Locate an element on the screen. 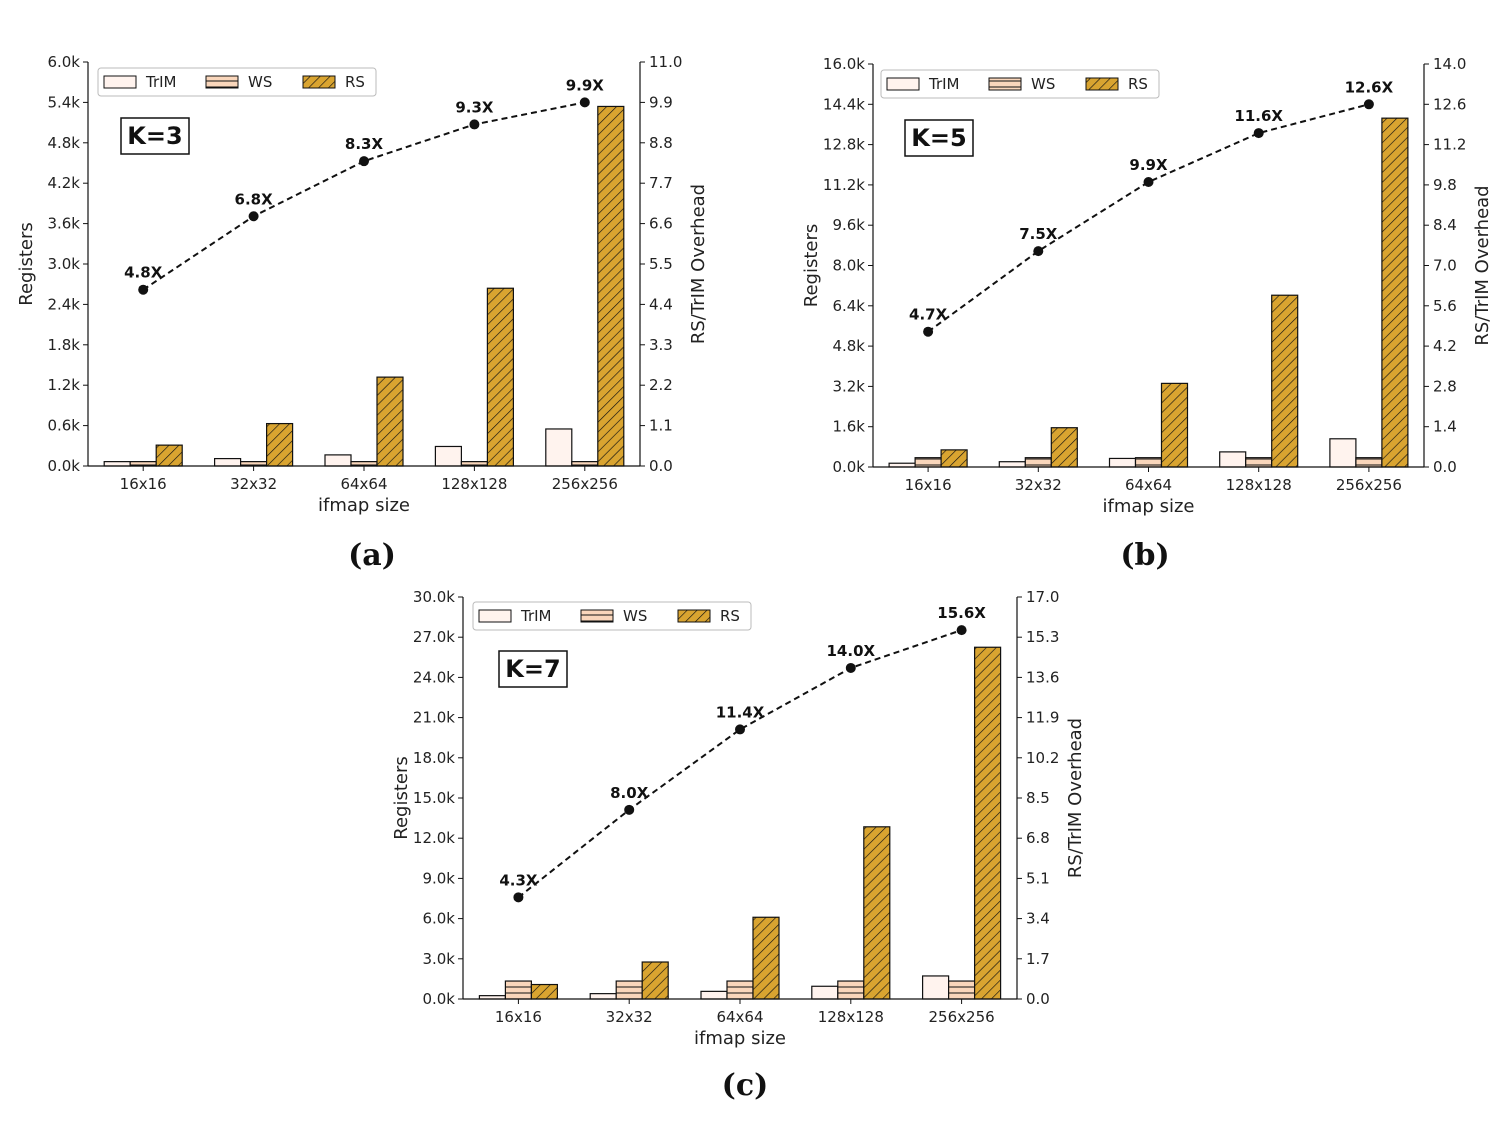 The height and width of the screenshot is (1125, 1495). bar-trim-16x16 is located at coordinates (117, 464).